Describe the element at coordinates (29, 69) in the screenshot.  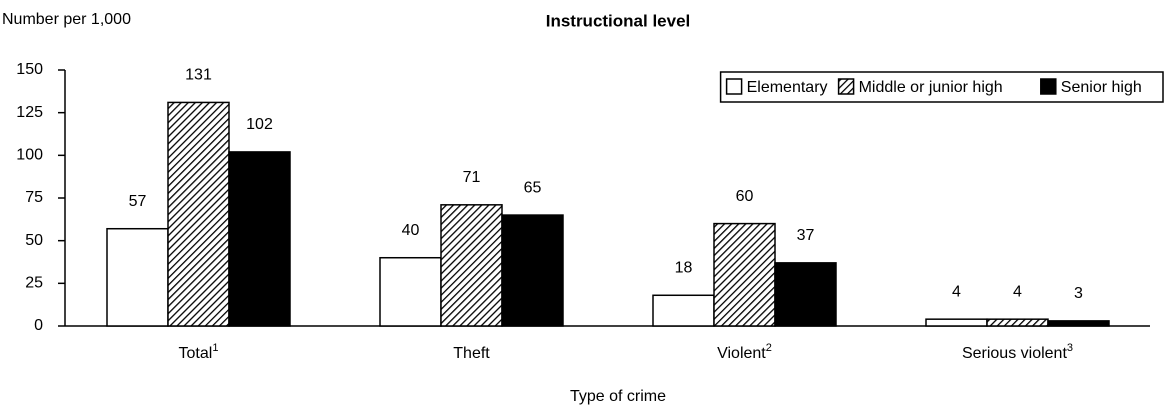
I see `y-tick-label: 150` at that location.